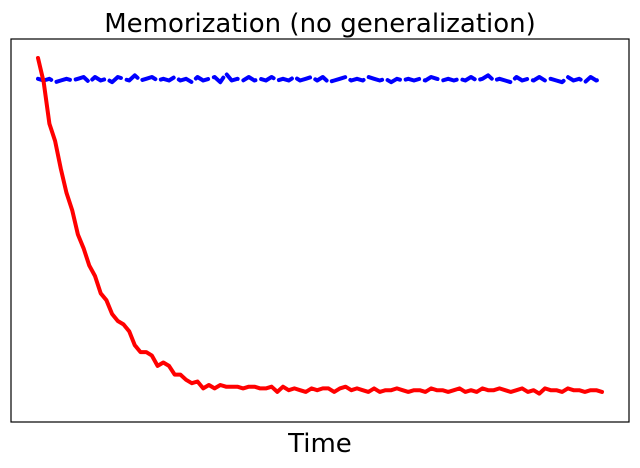 This screenshot has height=468, width=640. Describe the element at coordinates (320, 24) in the screenshot. I see `chart-title: Memorization (no generalization)` at that location.